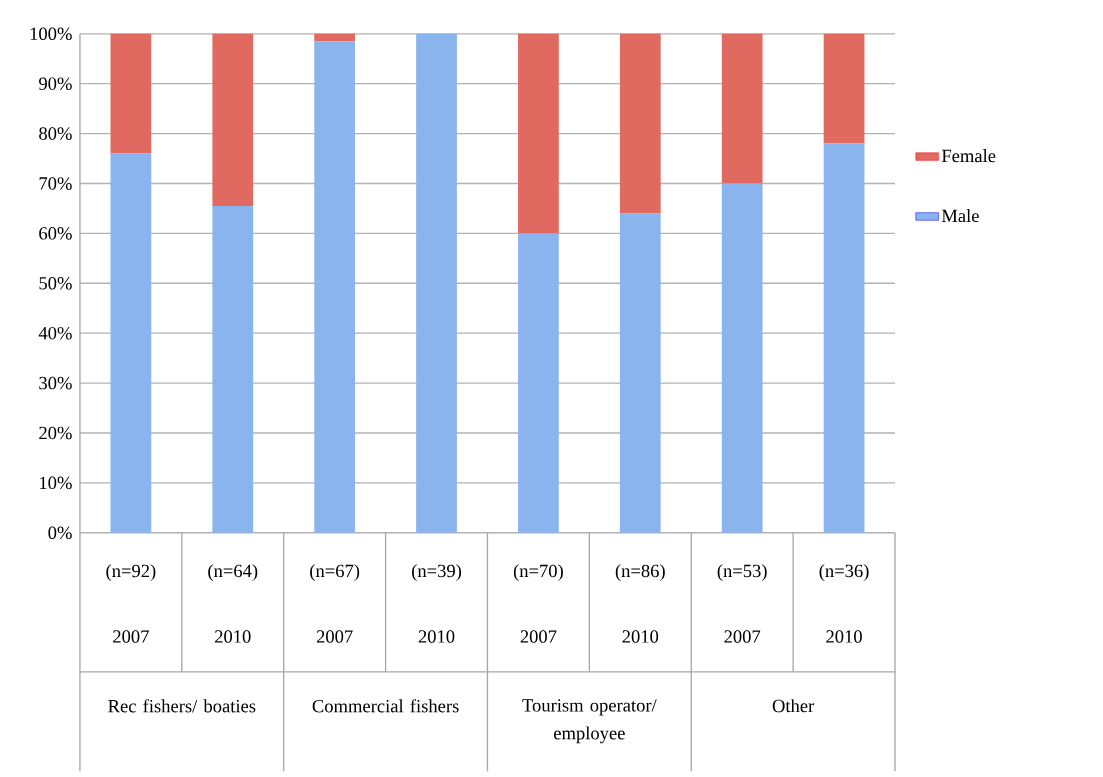 The width and height of the screenshot is (1103, 777). What do you see at coordinates (55, 183) in the screenshot?
I see `y-tick-label: 70%` at bounding box center [55, 183].